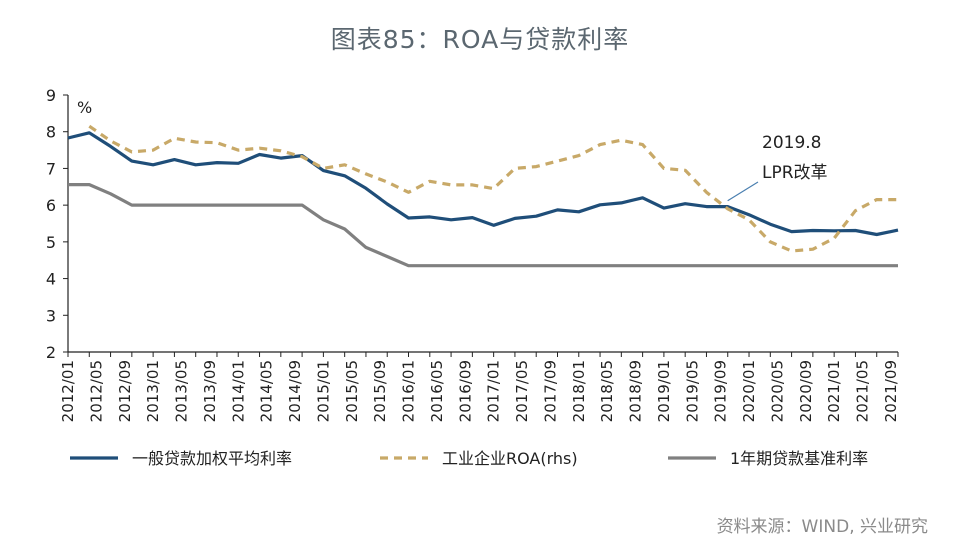  Describe the element at coordinates (212, 458) in the screenshot. I see `legend-label-0: 一般贷款加权平均利率` at that location.